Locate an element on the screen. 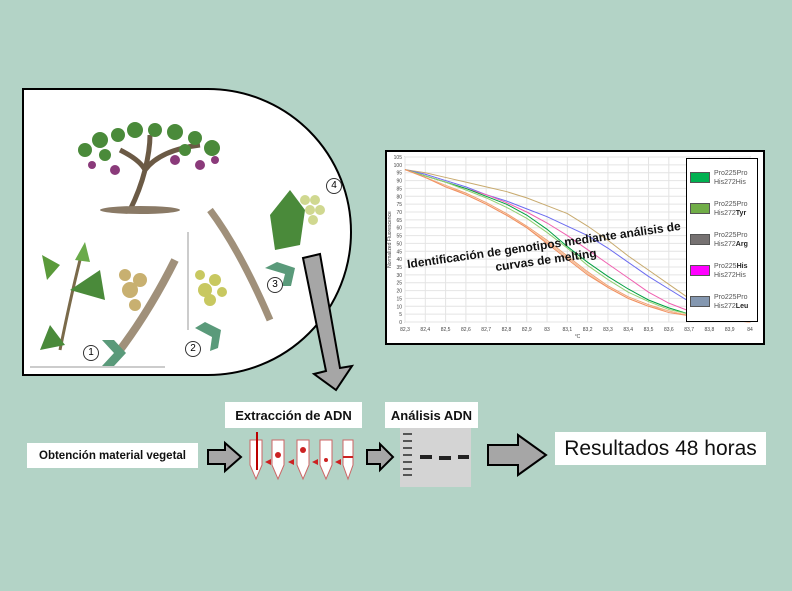 This screenshot has height=591, width=792. stage-1-budburst-illustration is located at coordinates (109, 297).